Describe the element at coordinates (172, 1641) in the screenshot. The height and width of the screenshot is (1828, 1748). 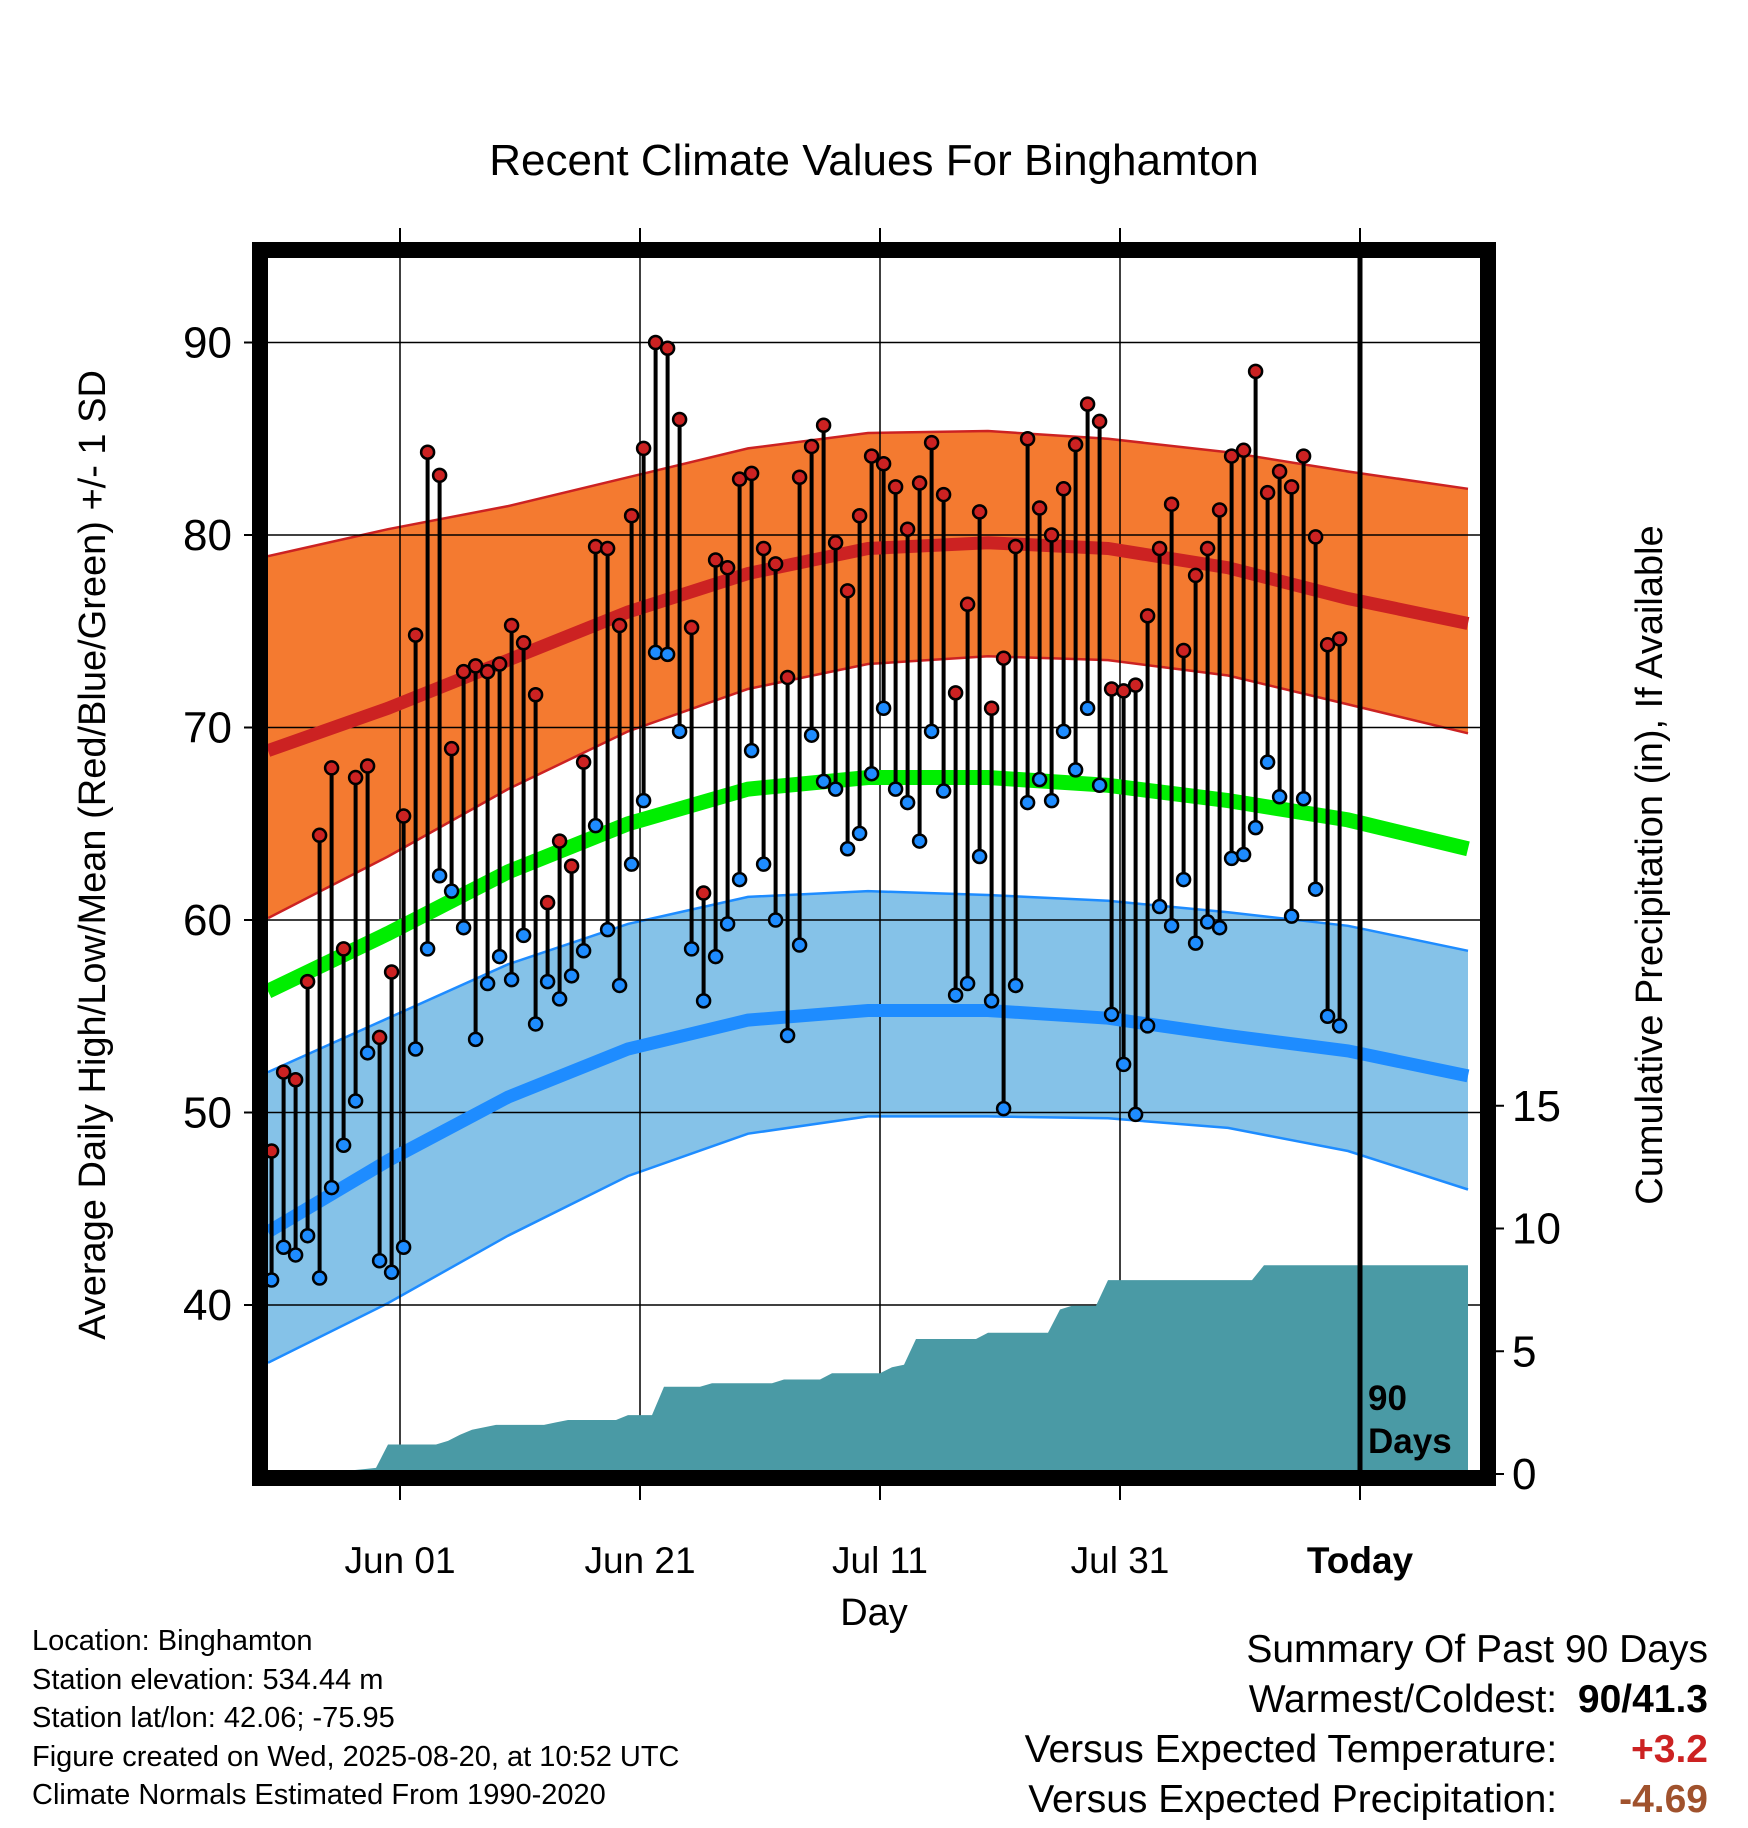
I see `station-location: Location: Binghamton` at that location.